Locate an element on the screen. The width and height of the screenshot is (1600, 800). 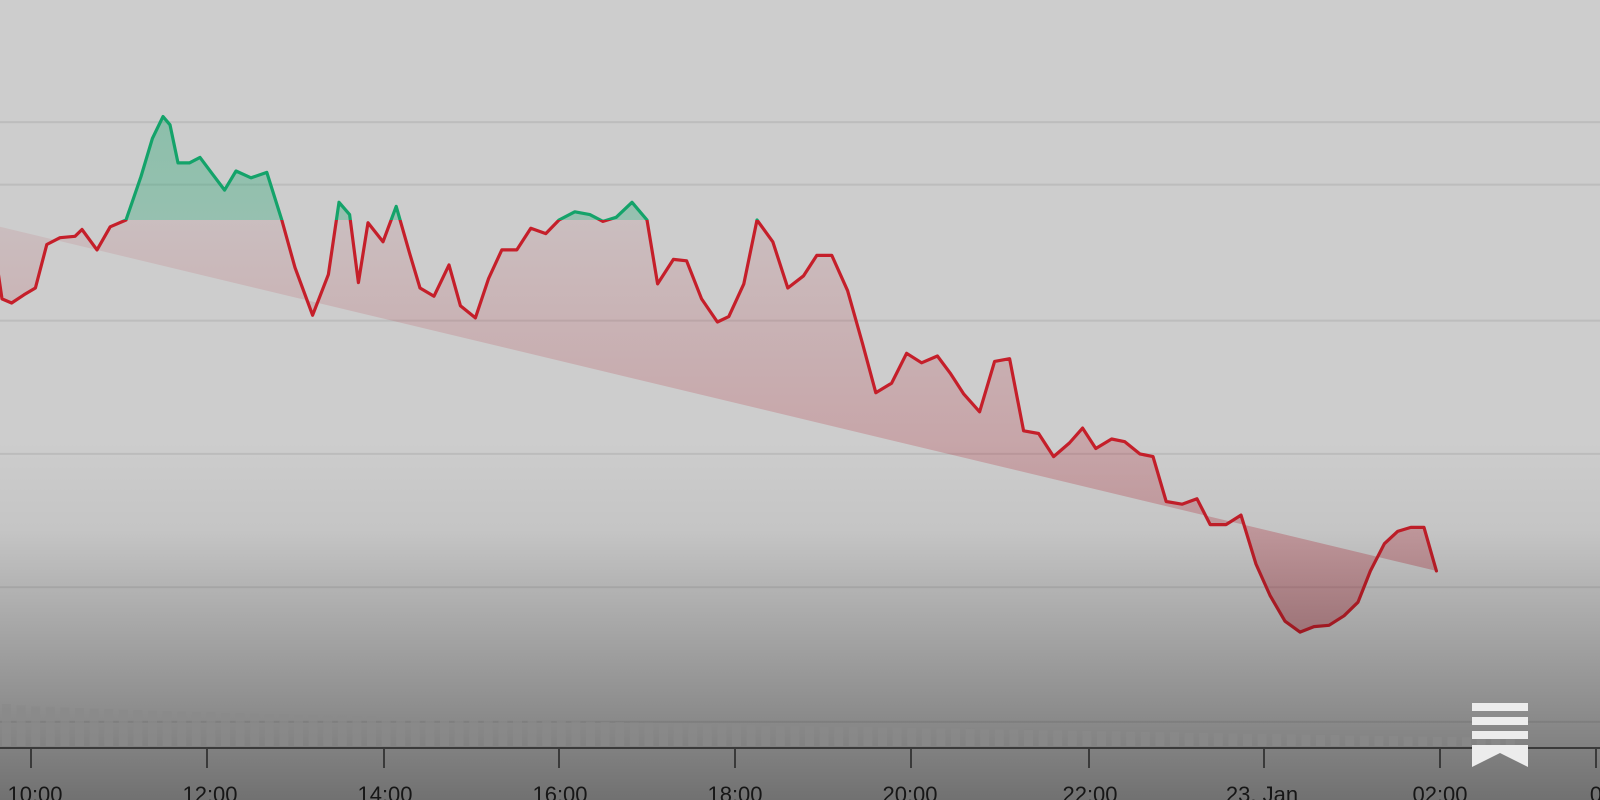
x-tick-label: 02:00 is located at coordinates (1439, 791).